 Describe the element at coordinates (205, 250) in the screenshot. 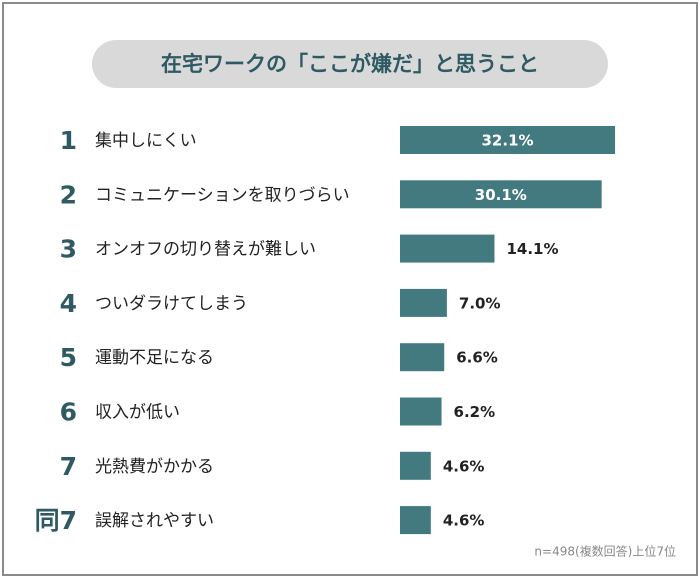

I see `category-label: オンオフの切り替えが難しい` at that location.